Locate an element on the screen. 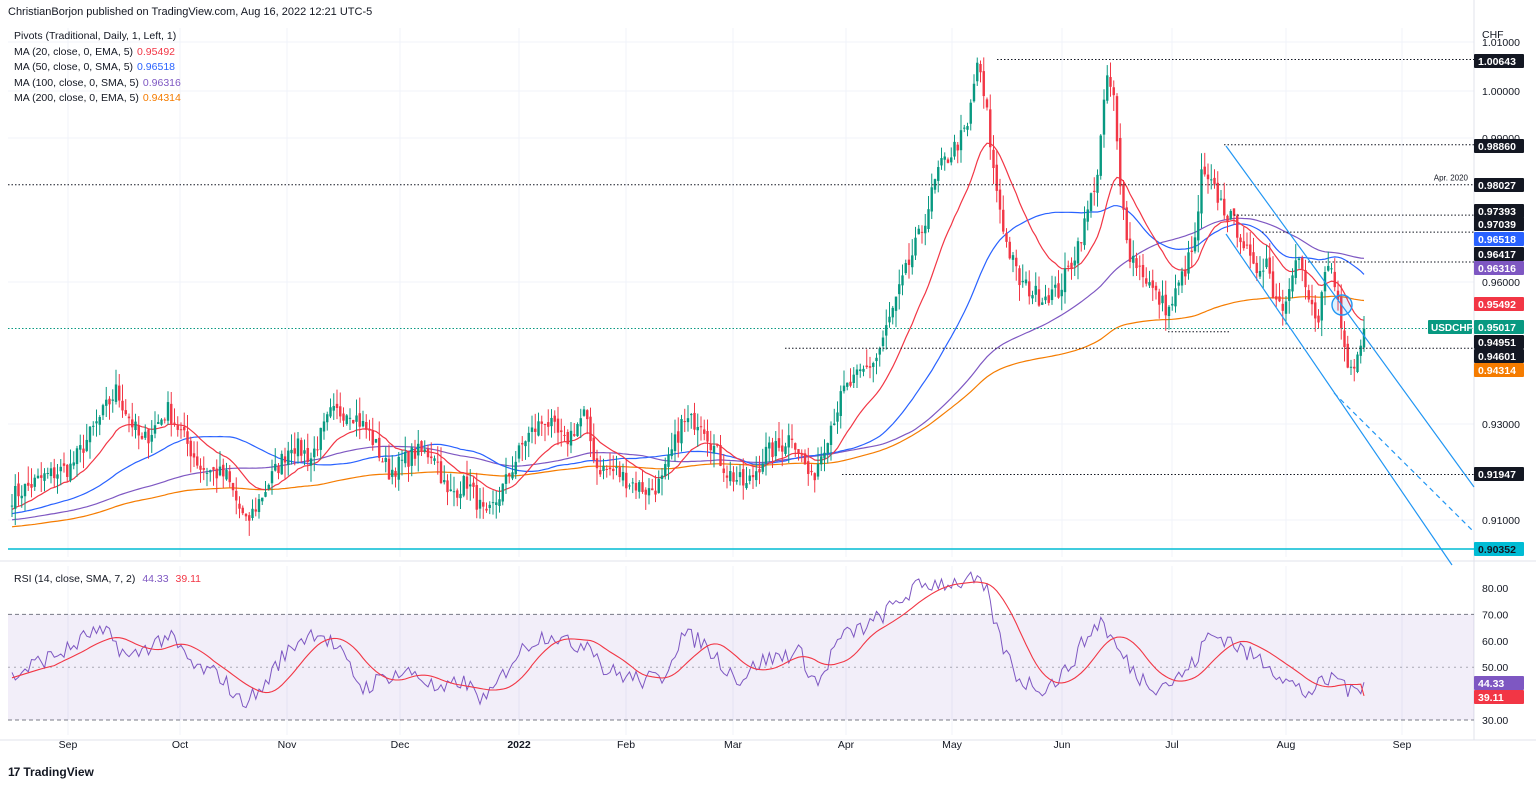 The height and width of the screenshot is (786, 1536). breakout-circle is located at coordinates (1342, 305).